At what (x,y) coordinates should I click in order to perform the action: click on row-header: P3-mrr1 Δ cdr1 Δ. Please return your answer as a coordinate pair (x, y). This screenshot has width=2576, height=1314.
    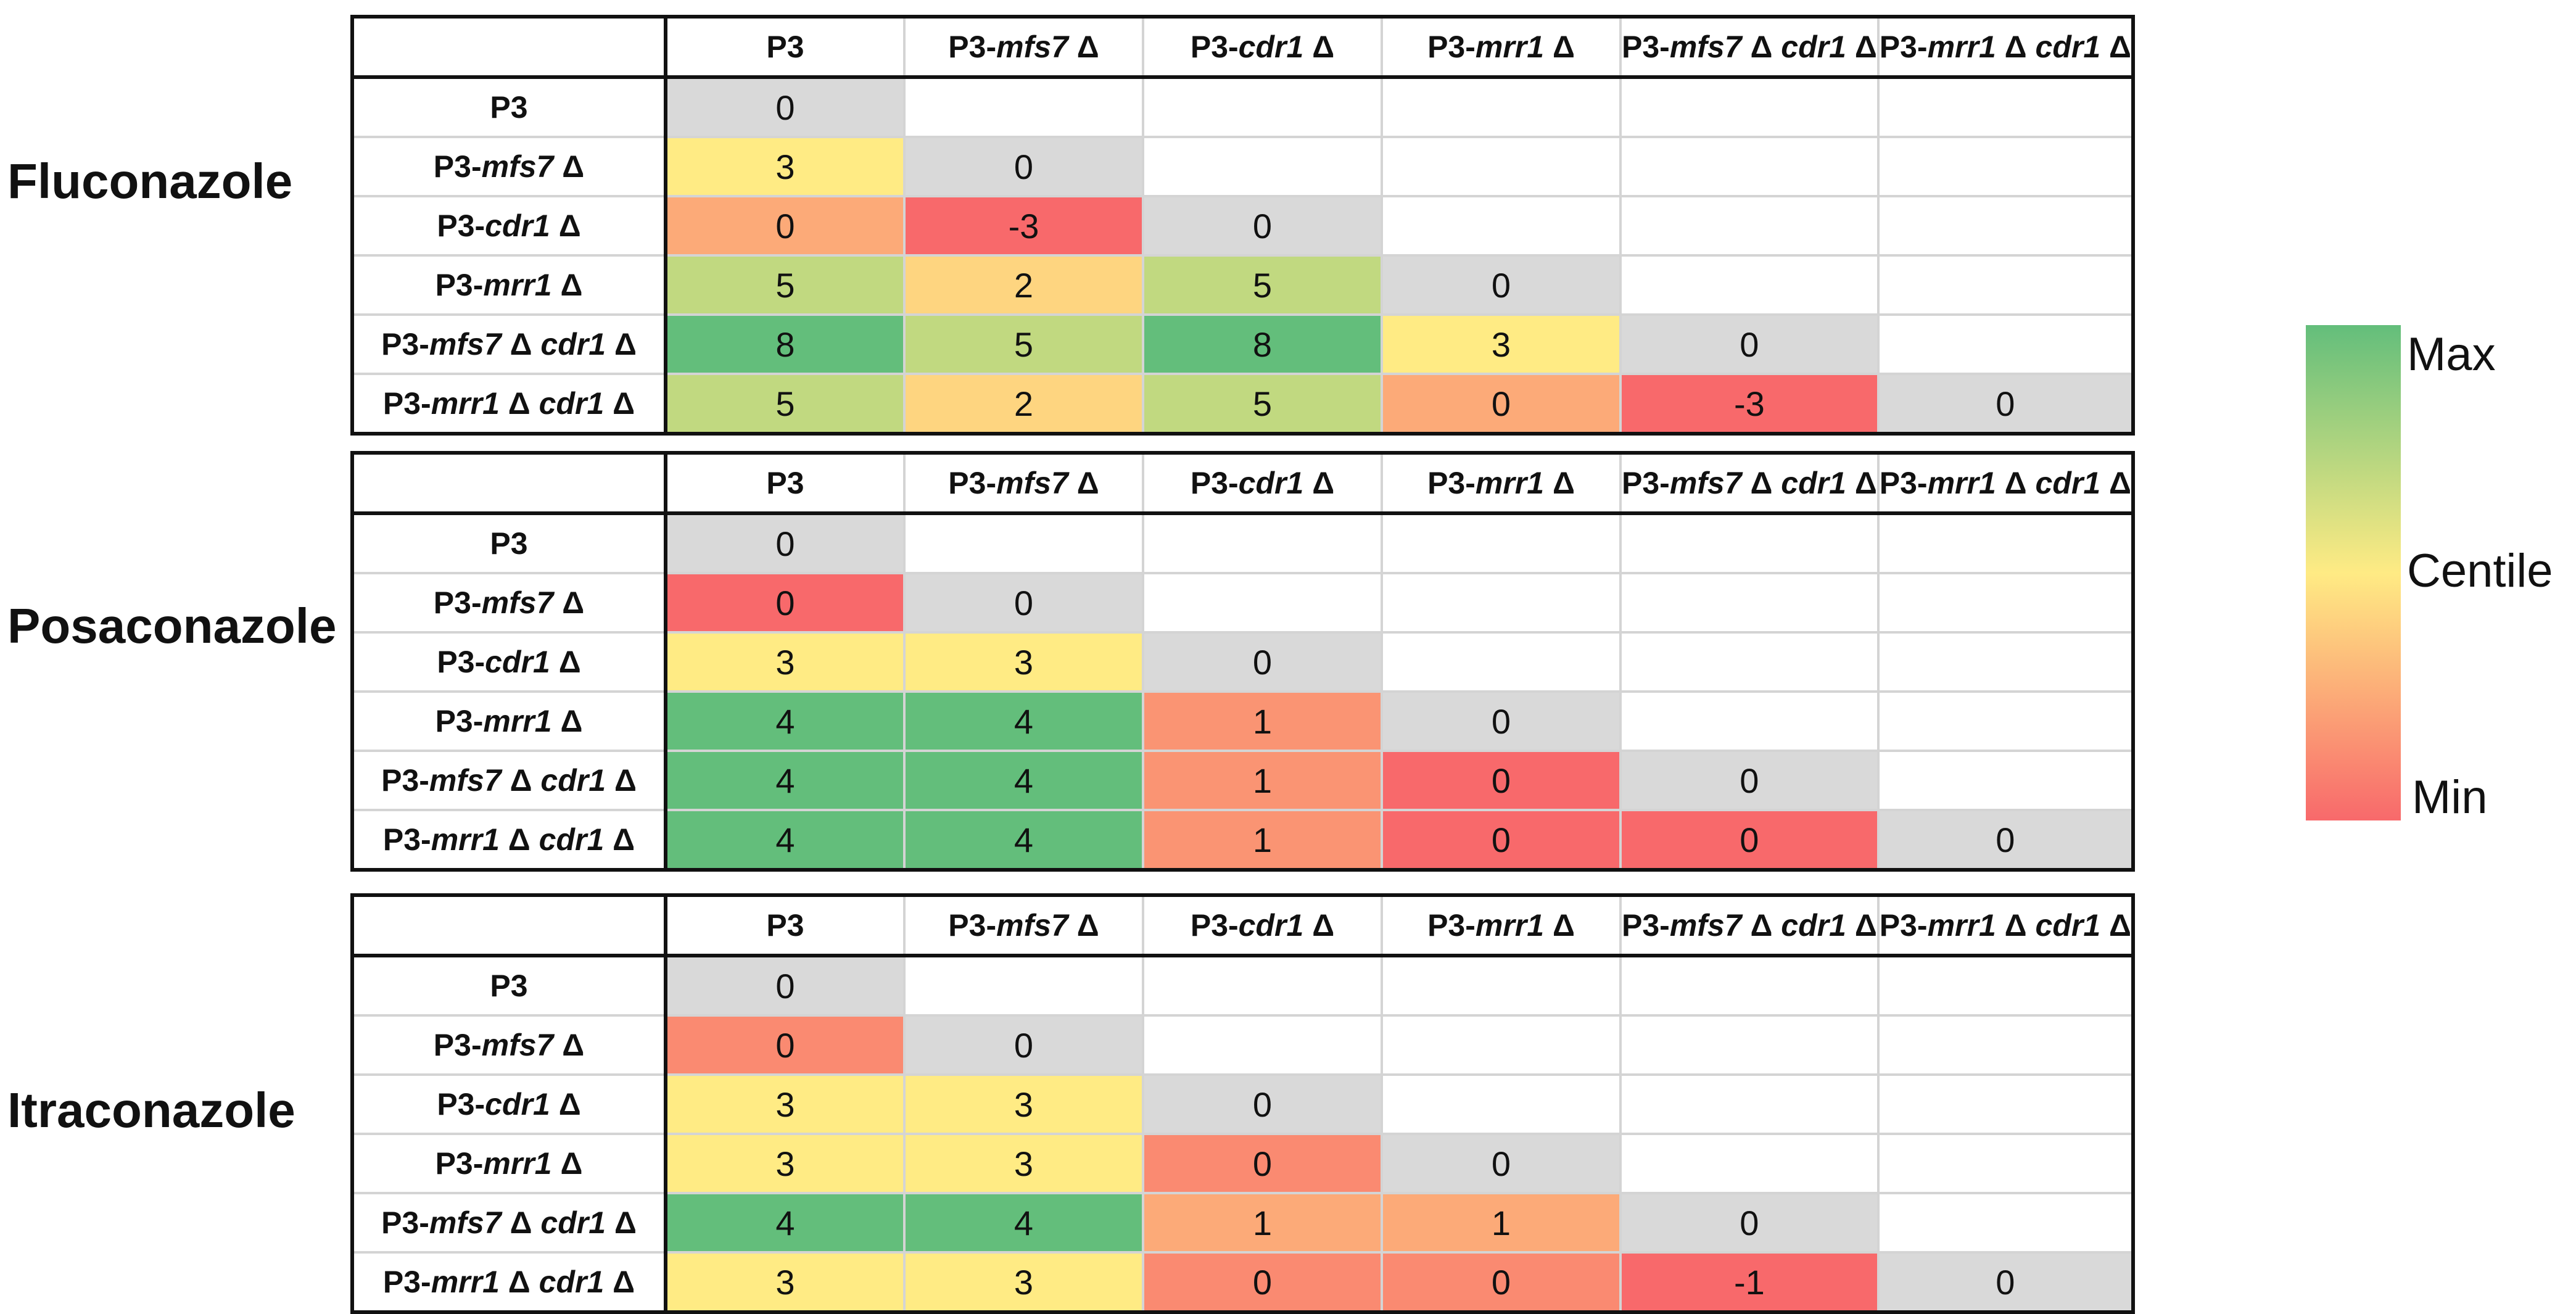
    Looking at the image, I should click on (509, 404).